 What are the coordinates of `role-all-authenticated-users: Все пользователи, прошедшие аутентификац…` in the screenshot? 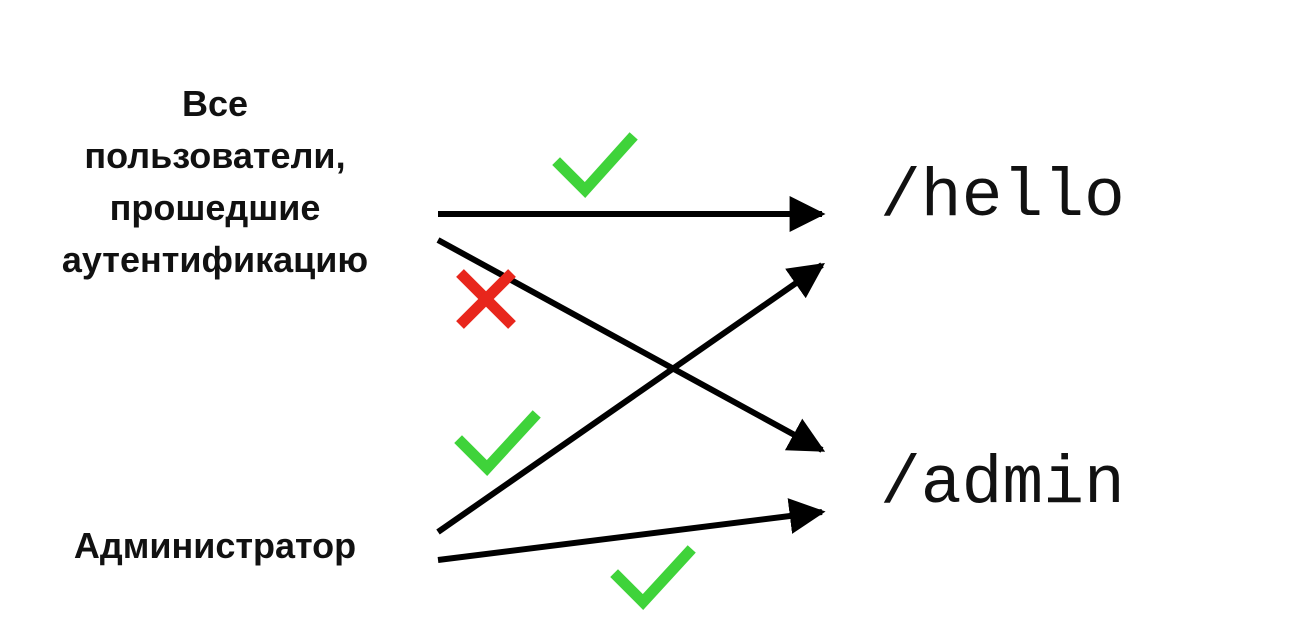 It's located at (215, 182).